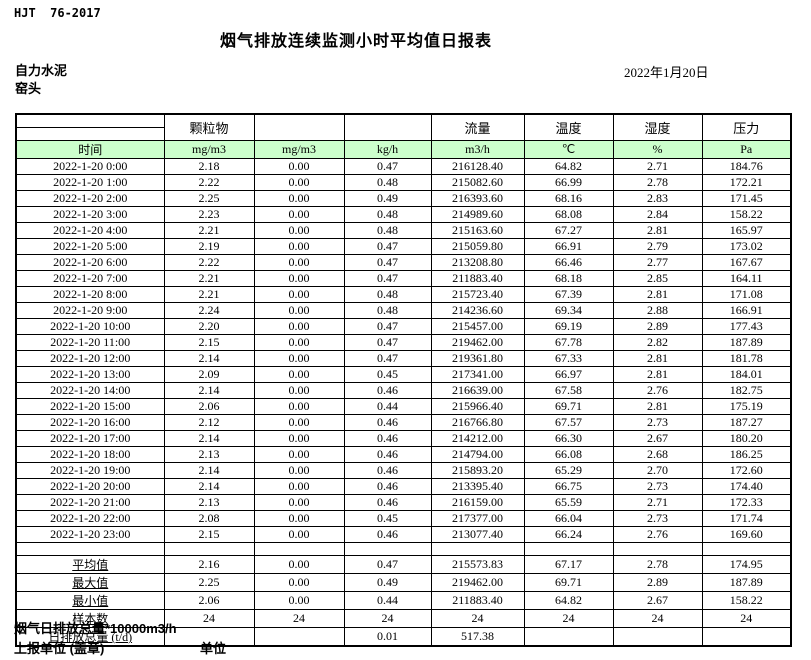  Describe the element at coordinates (477, 358) in the screenshot. I see `value-cell: 219361.80` at that location.